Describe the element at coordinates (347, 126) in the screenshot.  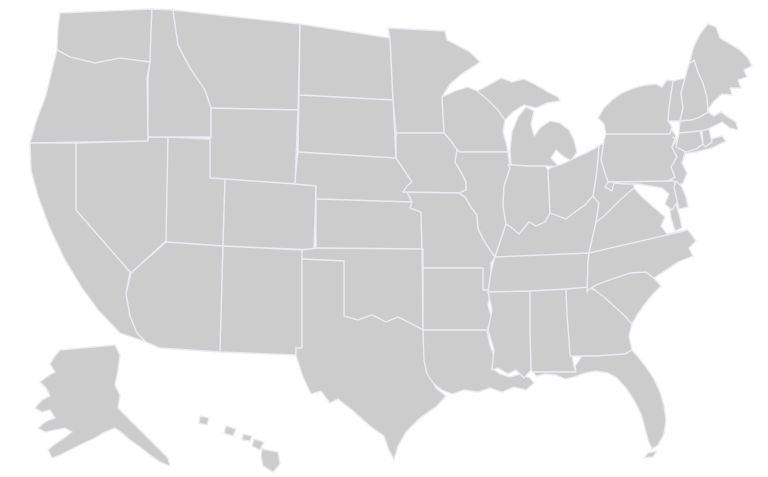
I see `state-south-dakota` at that location.